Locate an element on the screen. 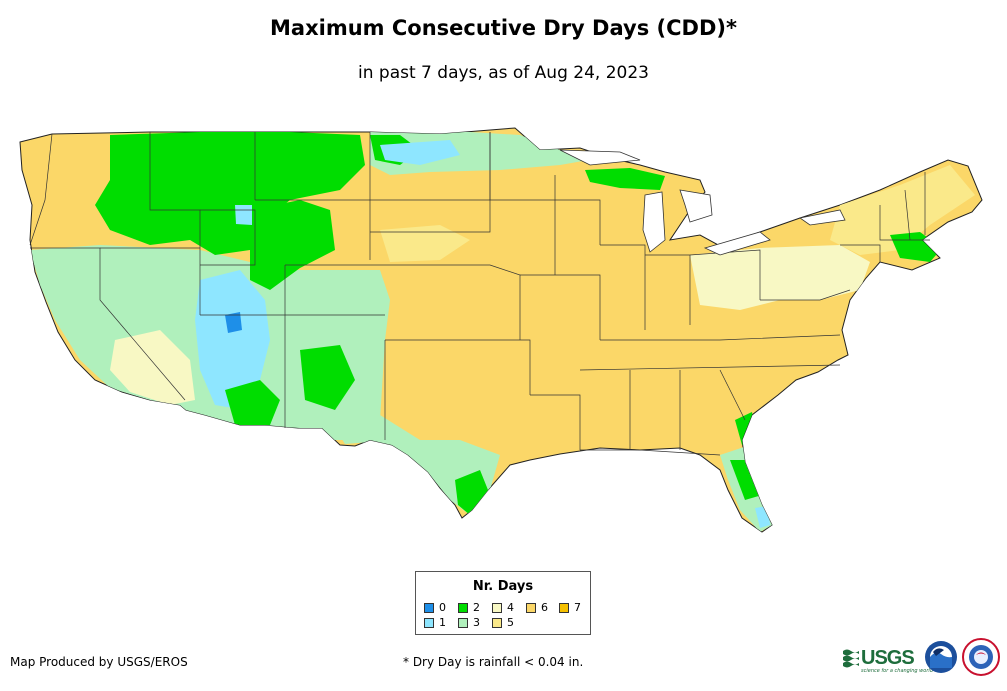  region-2-days-colorado is located at coordinates (292, 245).